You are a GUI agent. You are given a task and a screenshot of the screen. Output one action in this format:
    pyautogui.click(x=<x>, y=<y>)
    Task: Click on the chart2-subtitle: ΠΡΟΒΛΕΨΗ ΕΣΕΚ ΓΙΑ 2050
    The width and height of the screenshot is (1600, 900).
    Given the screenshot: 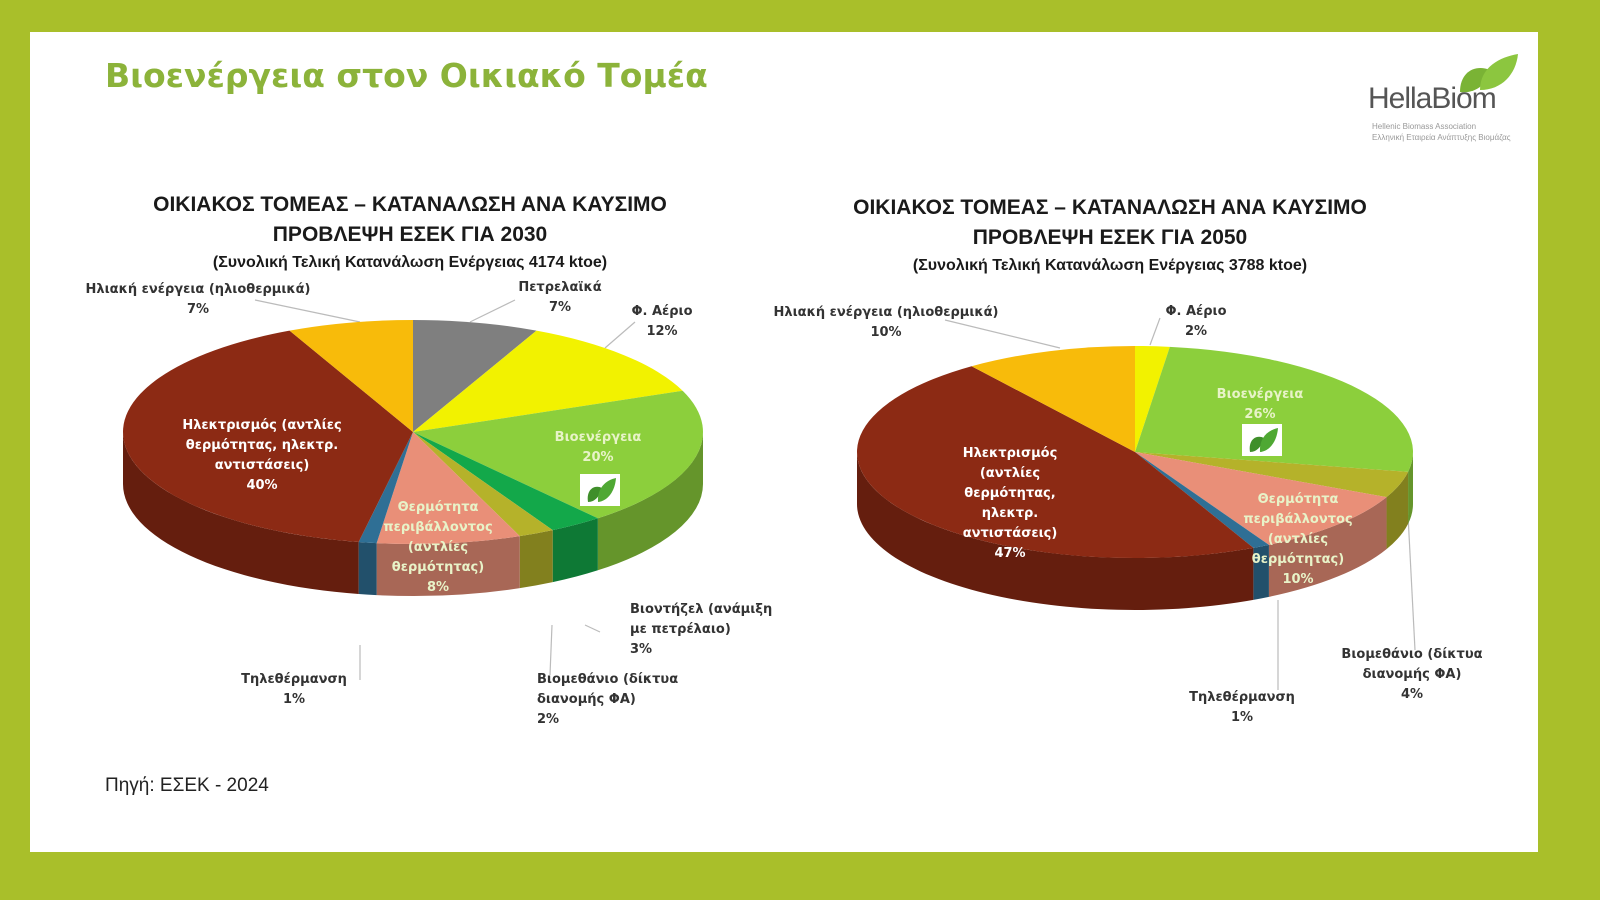 What is the action you would take?
    pyautogui.click(x=1110, y=237)
    